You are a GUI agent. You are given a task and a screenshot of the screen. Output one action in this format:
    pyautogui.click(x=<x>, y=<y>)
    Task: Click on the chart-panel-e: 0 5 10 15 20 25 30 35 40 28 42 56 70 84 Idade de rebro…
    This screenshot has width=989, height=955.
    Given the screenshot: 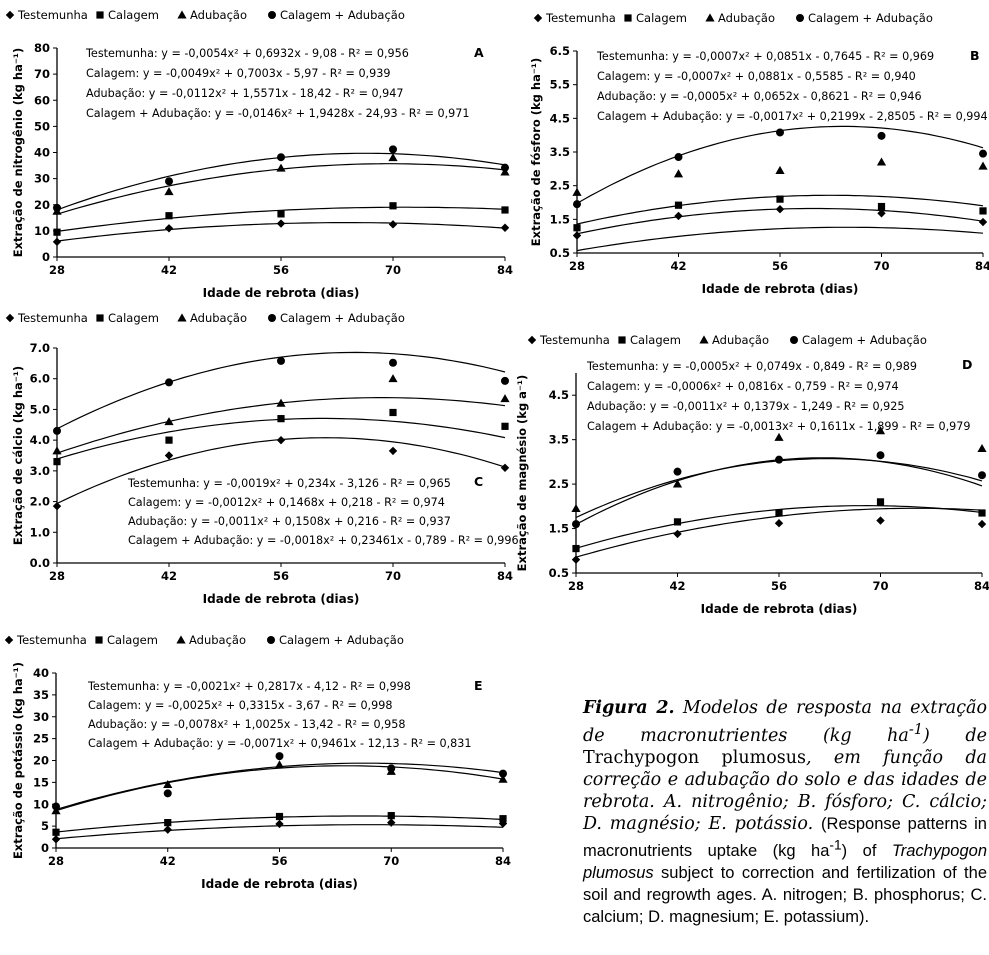 What is the action you would take?
    pyautogui.click(x=257, y=762)
    